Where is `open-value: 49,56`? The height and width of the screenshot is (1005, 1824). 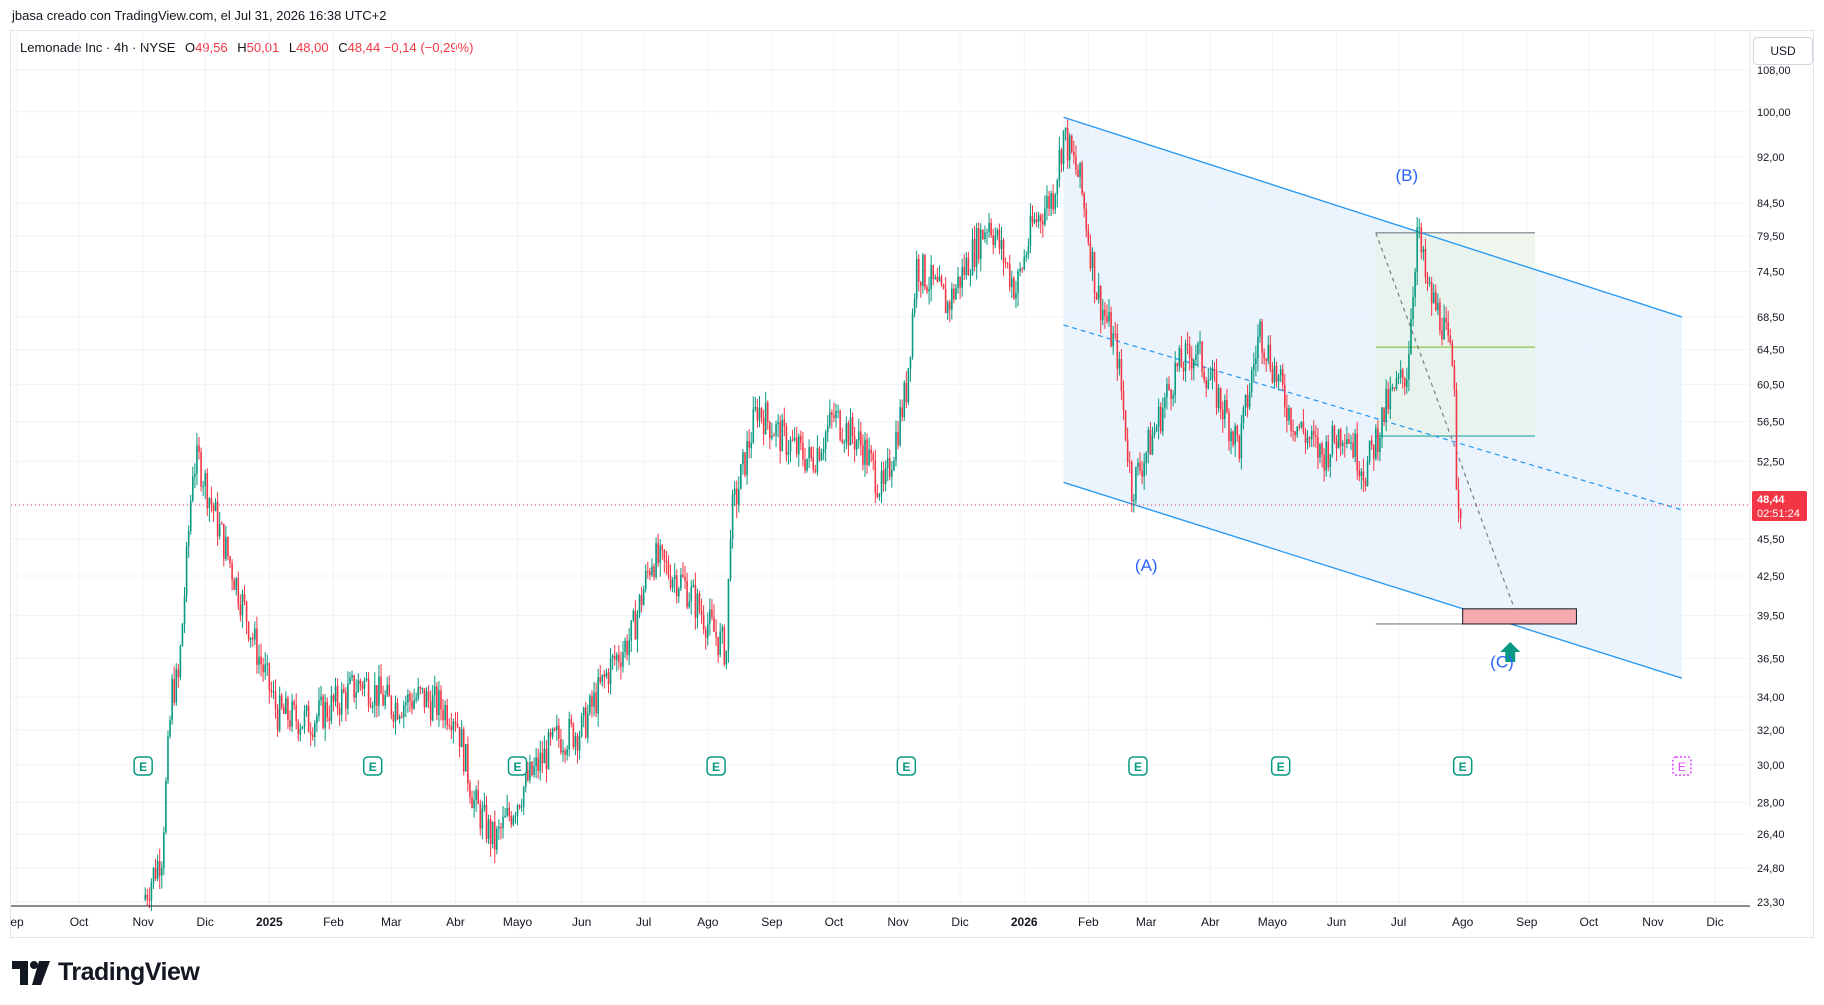 open-value: 49,56 is located at coordinates (211, 47).